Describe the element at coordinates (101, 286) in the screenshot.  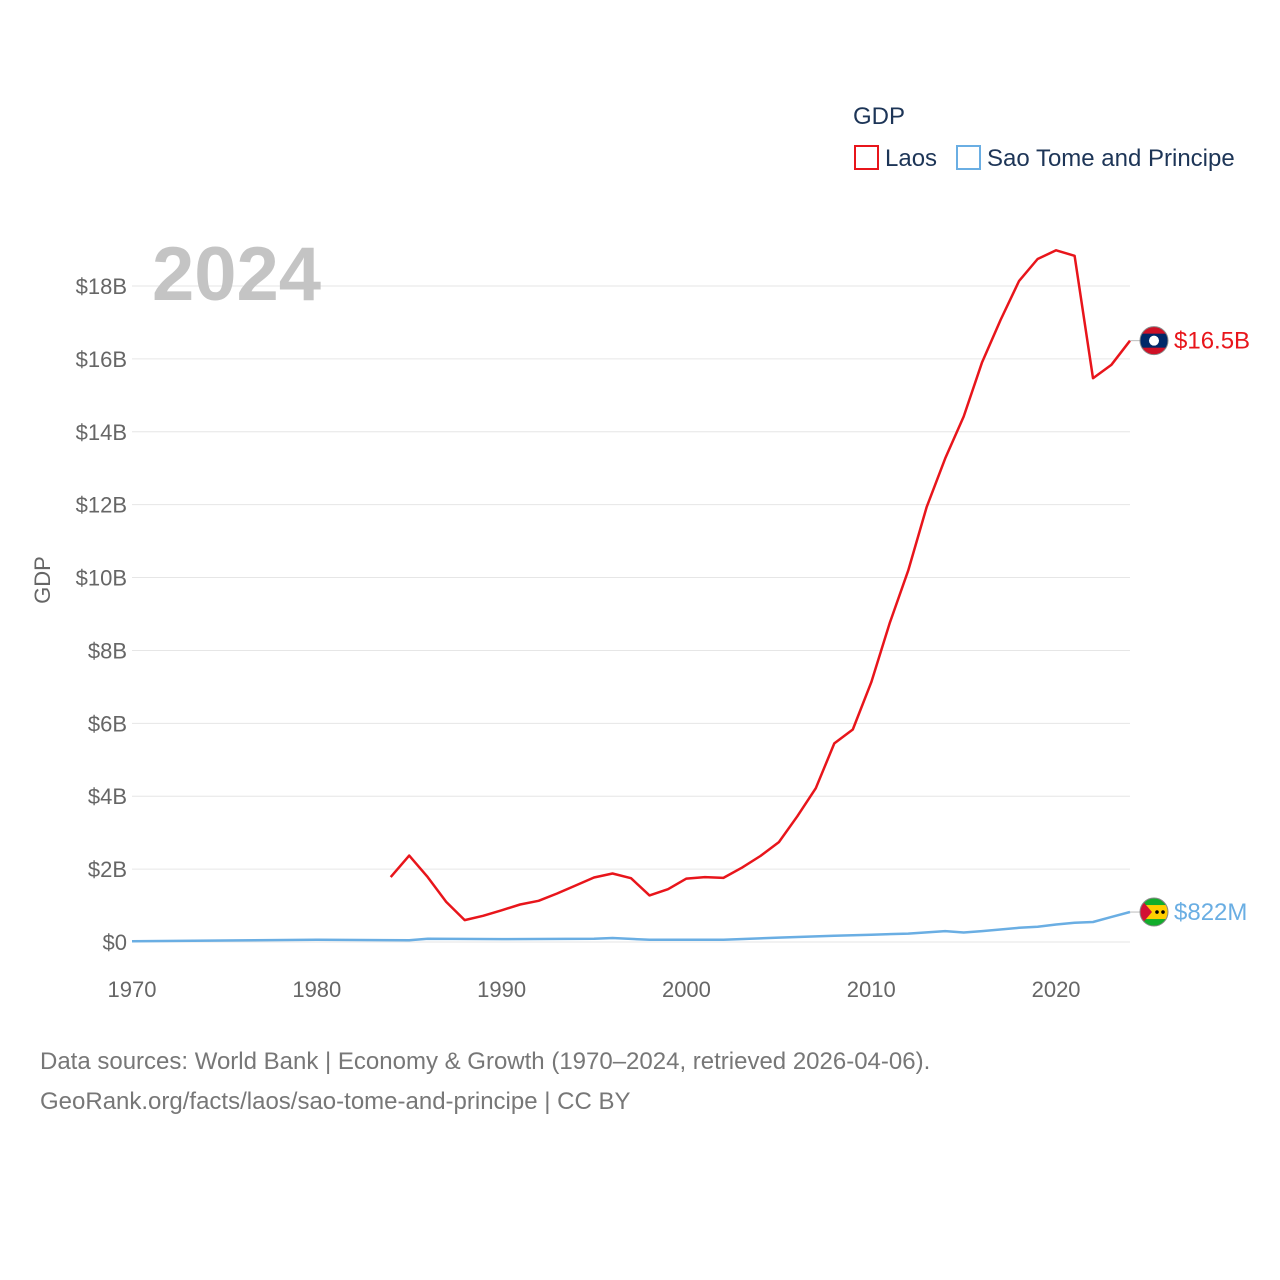
I see `y-tick-label: $18B` at that location.